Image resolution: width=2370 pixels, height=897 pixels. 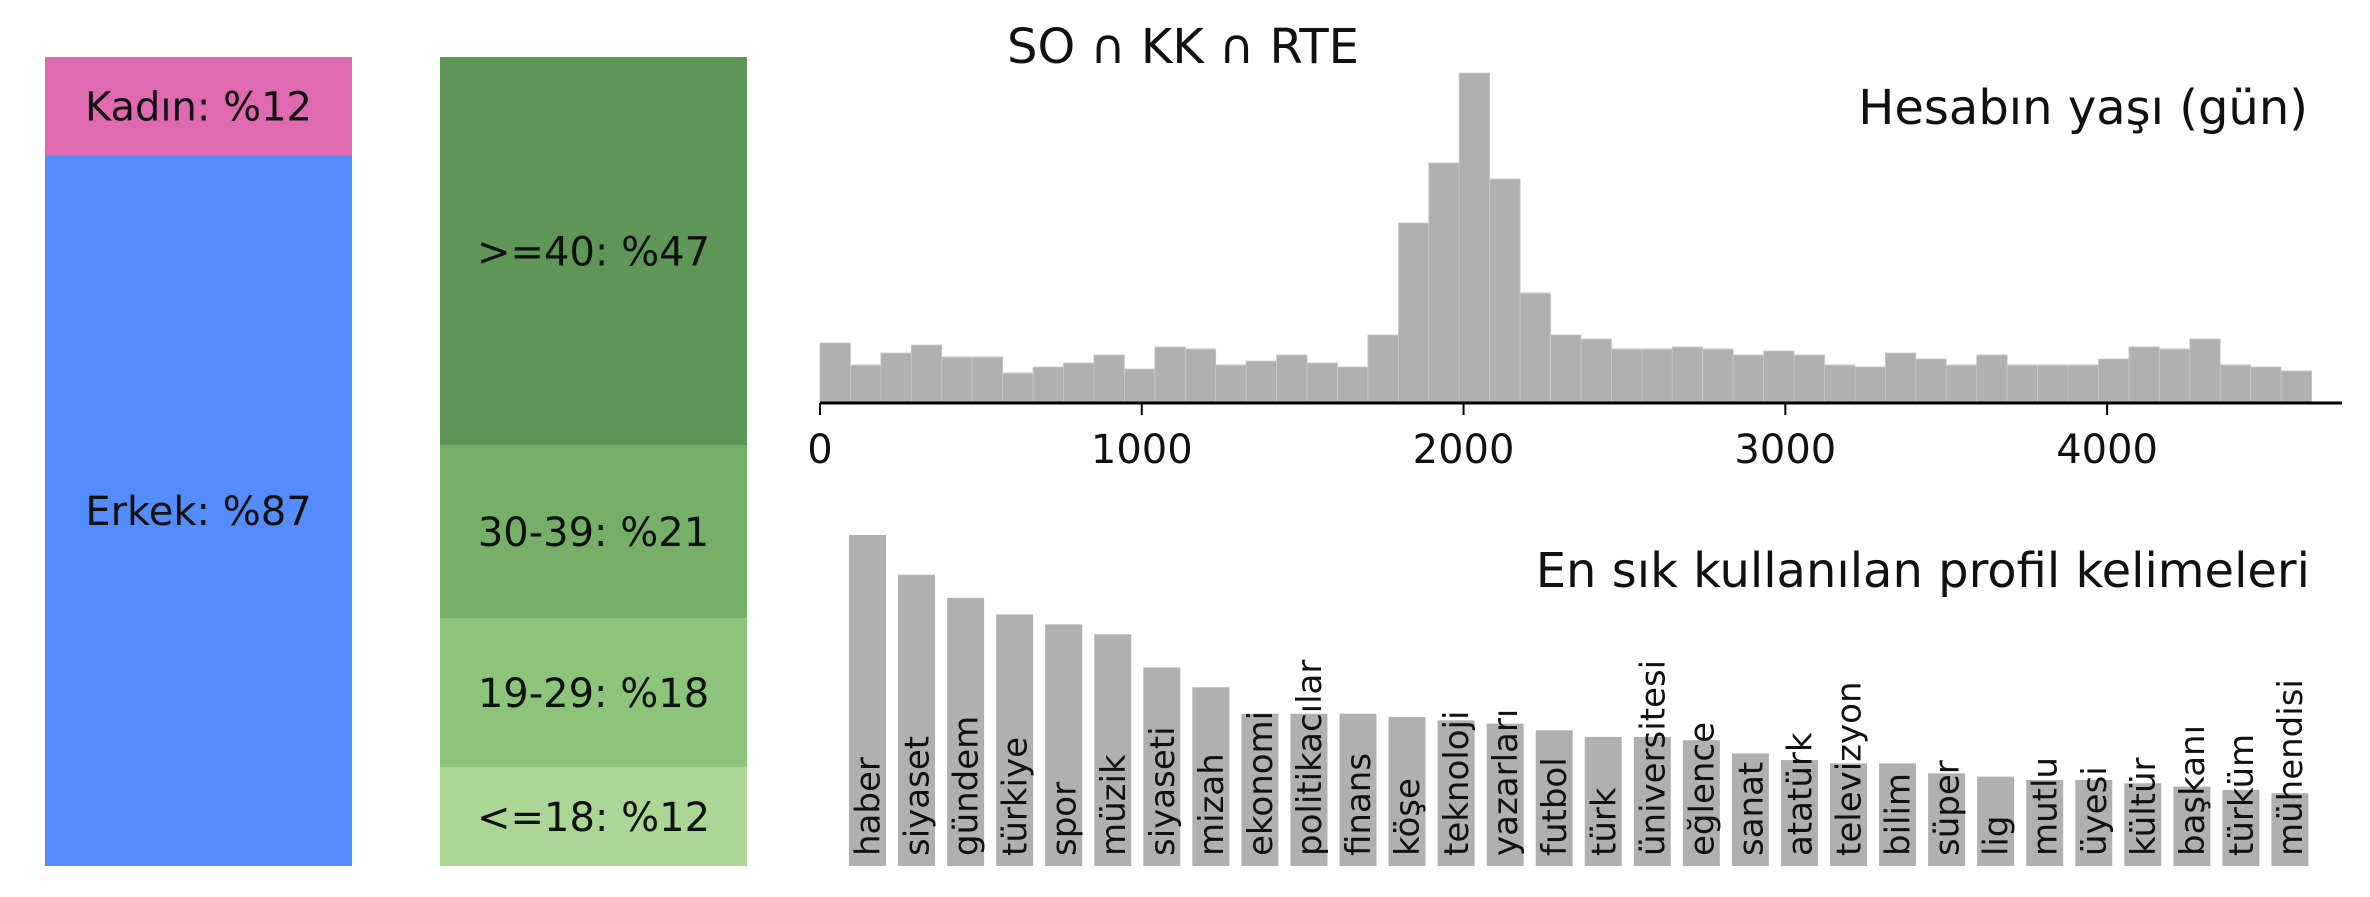 What do you see at coordinates (593, 694) in the screenshot?
I see `age-label-2: 19-29: %18` at bounding box center [593, 694].